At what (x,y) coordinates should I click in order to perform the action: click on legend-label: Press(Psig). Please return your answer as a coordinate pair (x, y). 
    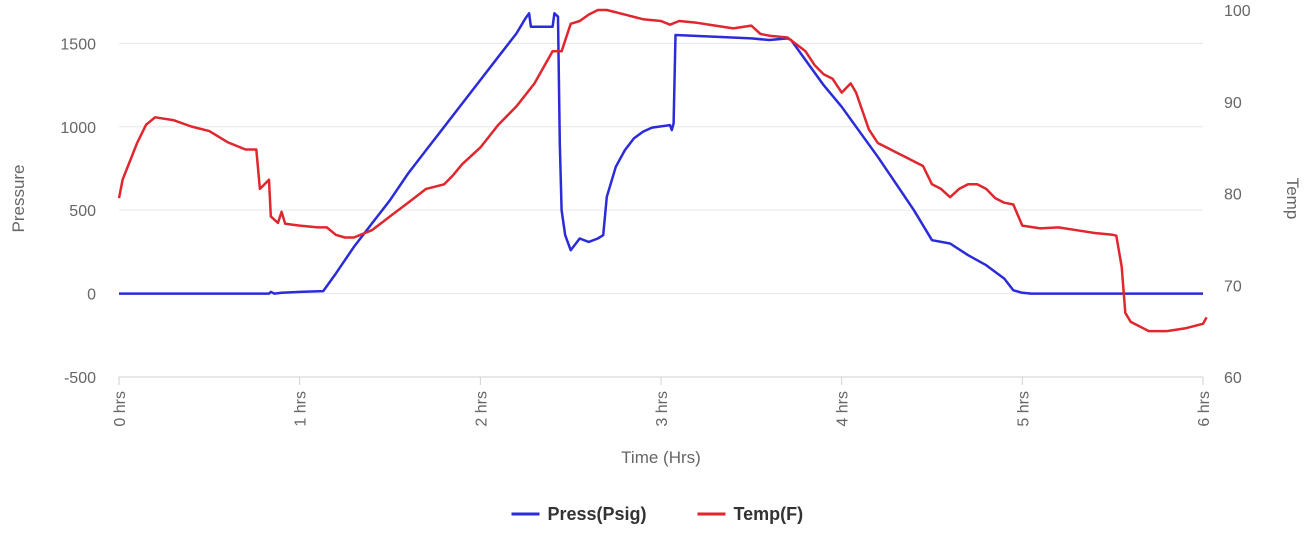
    Looking at the image, I should click on (597, 514).